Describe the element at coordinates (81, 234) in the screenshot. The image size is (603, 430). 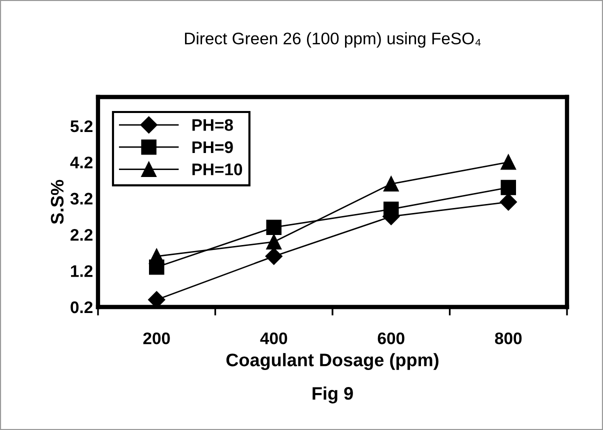
I see `y-tick-label: 2.2` at that location.